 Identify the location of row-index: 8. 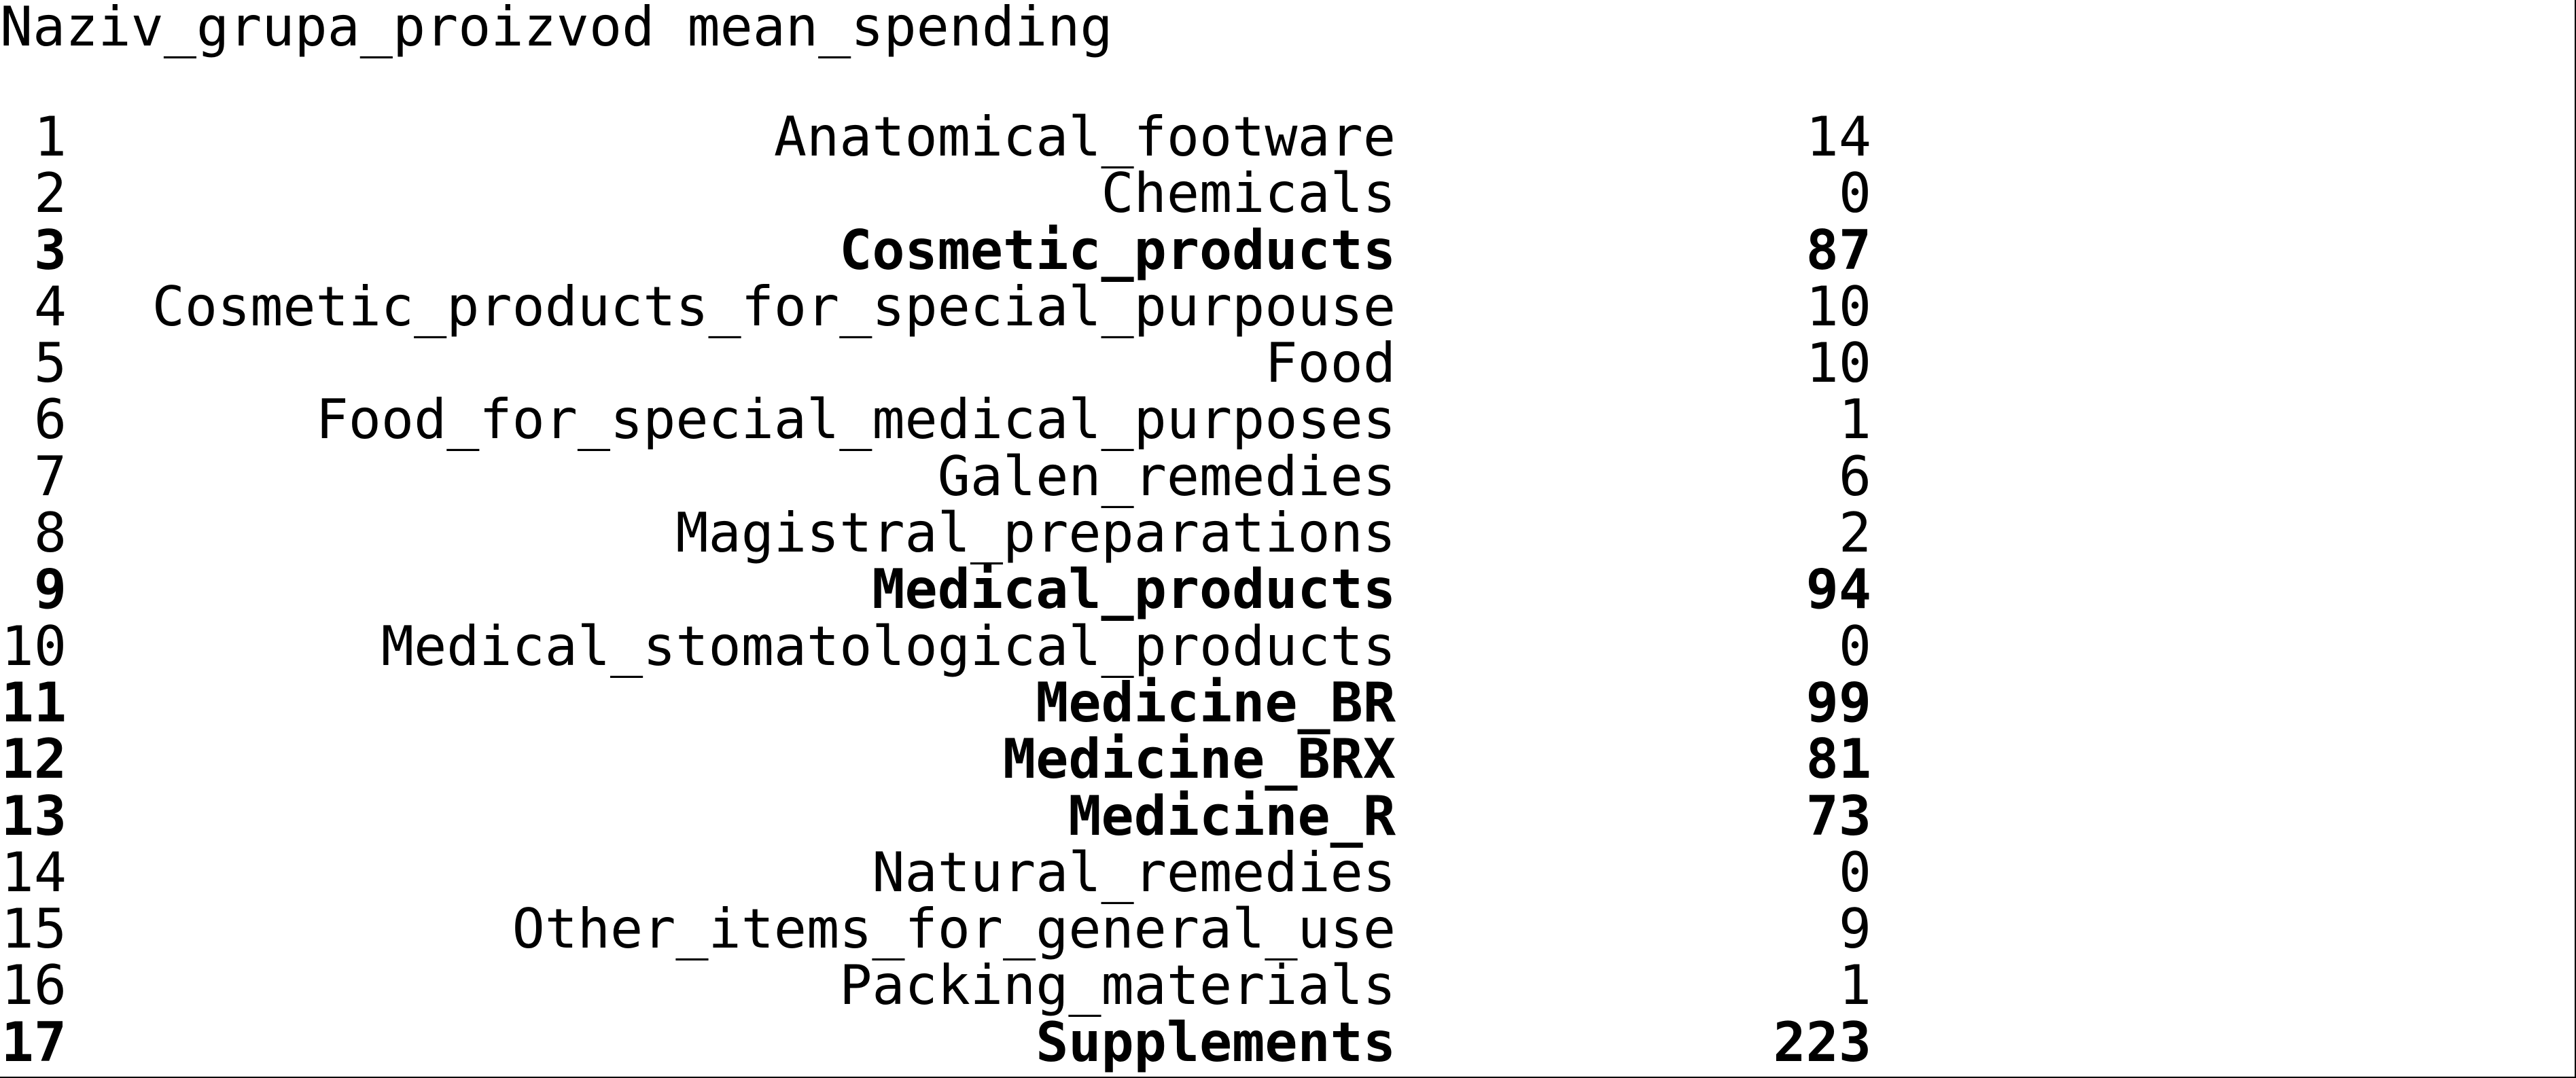
(50, 533).